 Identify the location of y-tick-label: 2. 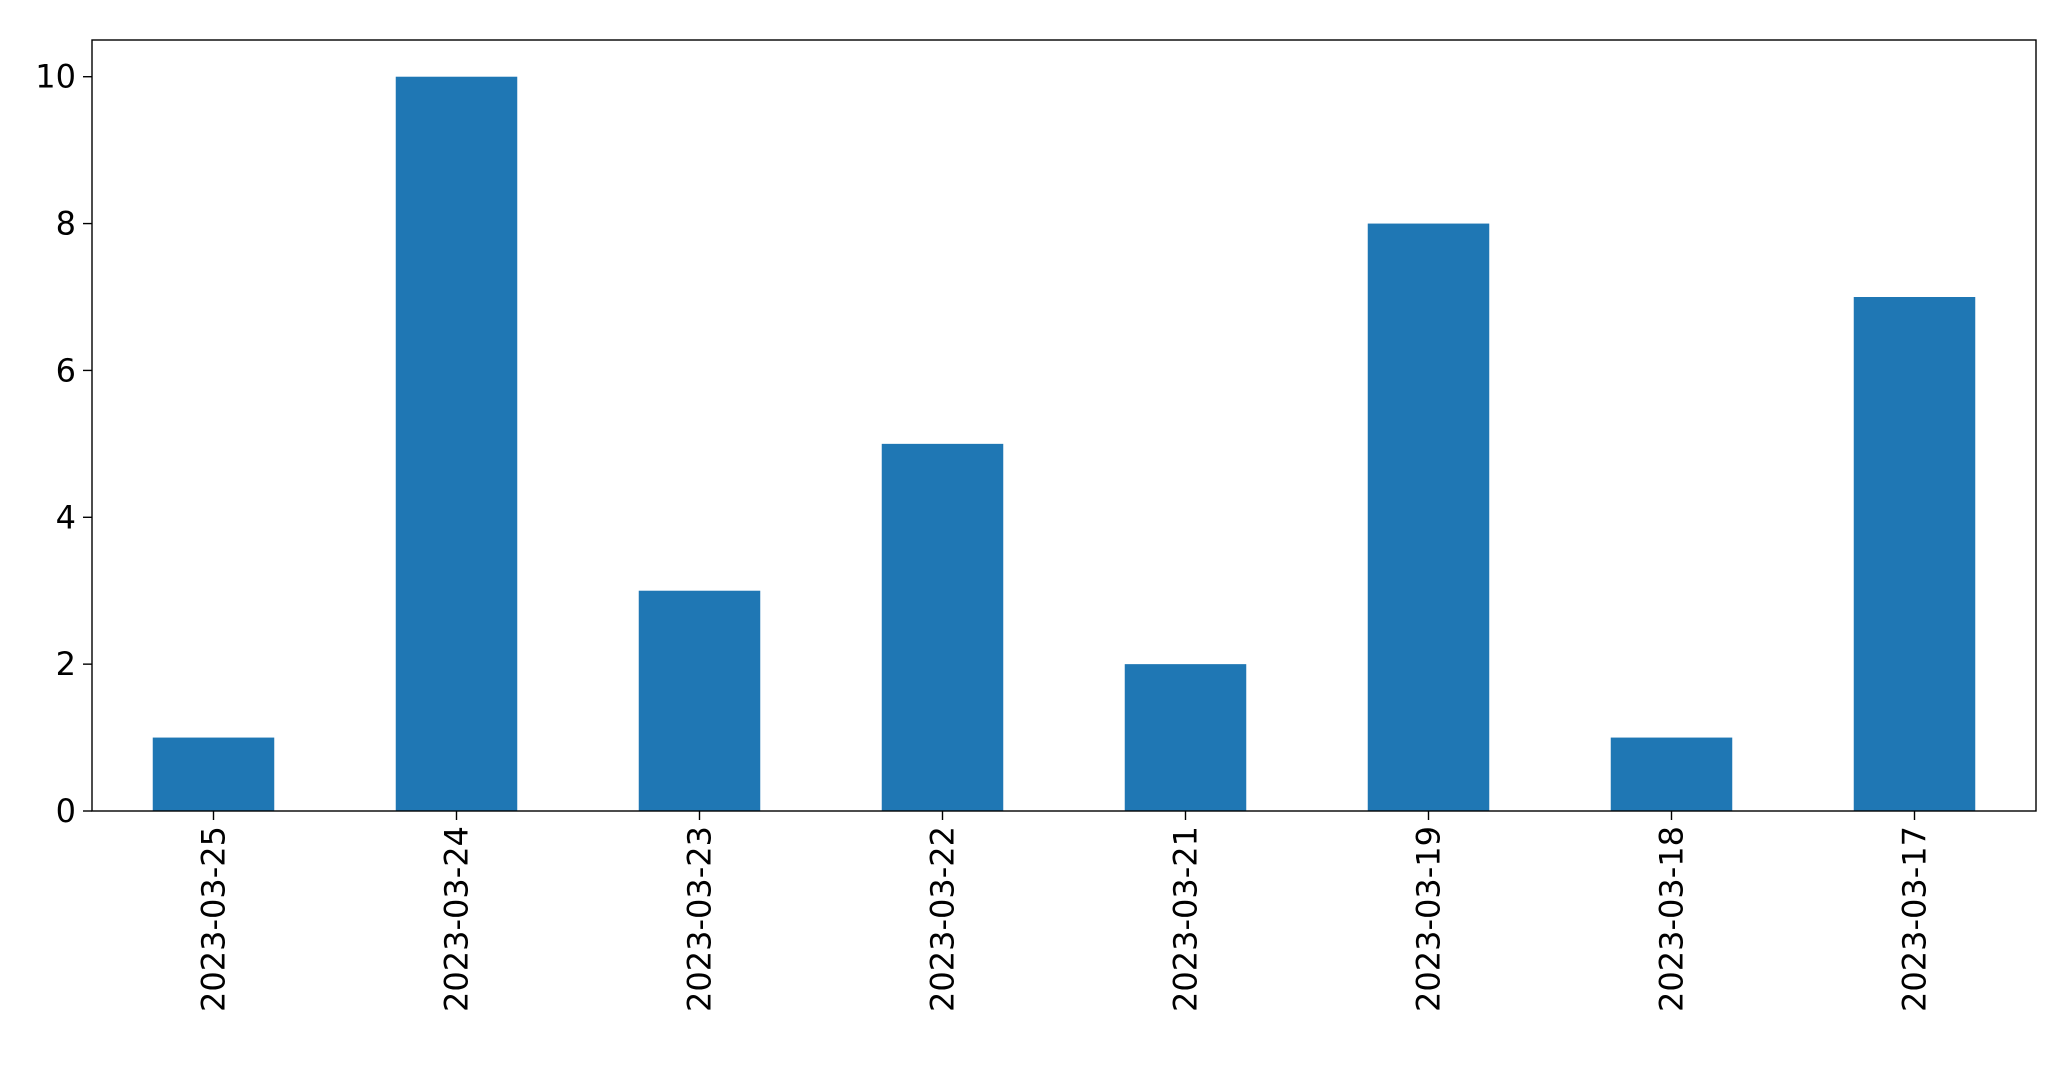
(66, 664).